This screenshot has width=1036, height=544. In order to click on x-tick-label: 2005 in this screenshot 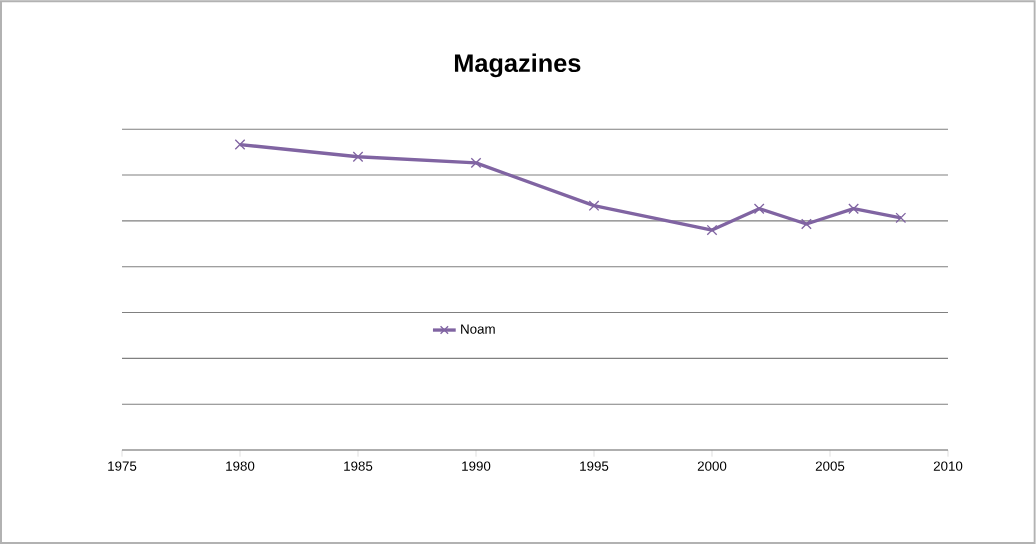, I will do `click(830, 466)`.